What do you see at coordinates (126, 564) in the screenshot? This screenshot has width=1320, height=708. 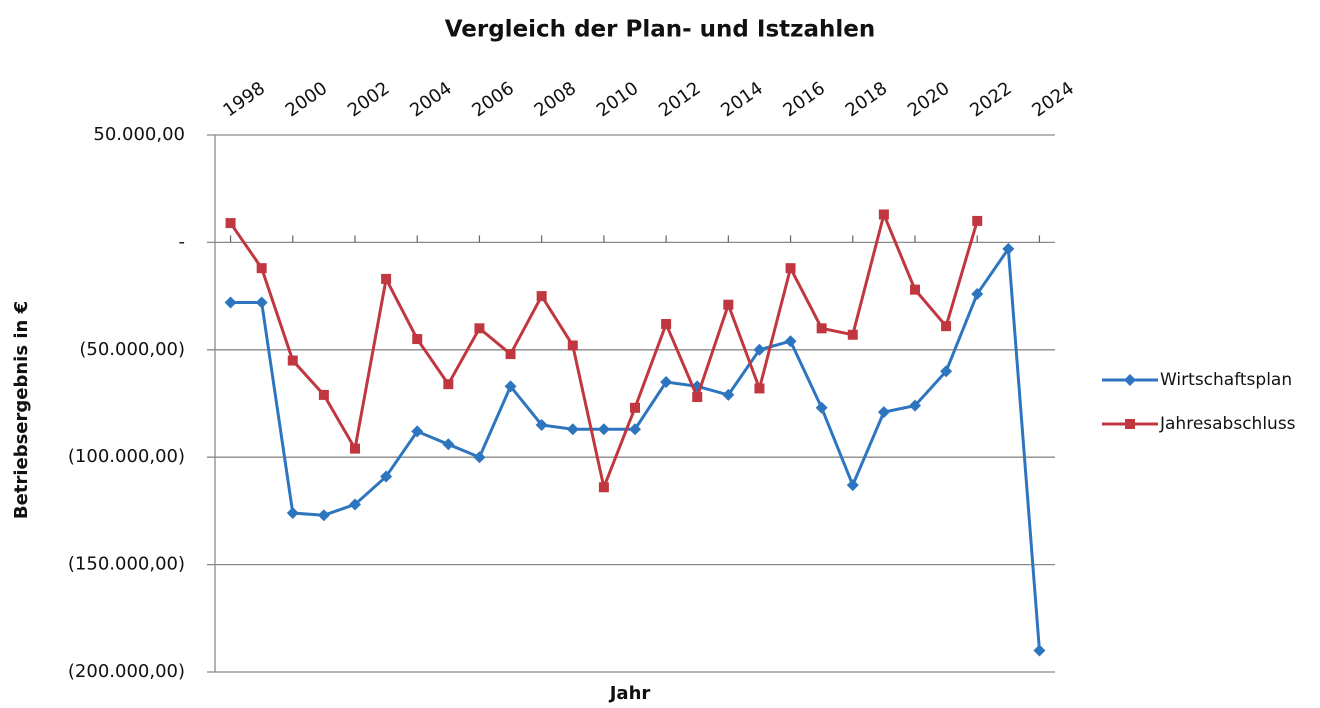 I see `y-tick-label: (150.000,00)` at bounding box center [126, 564].